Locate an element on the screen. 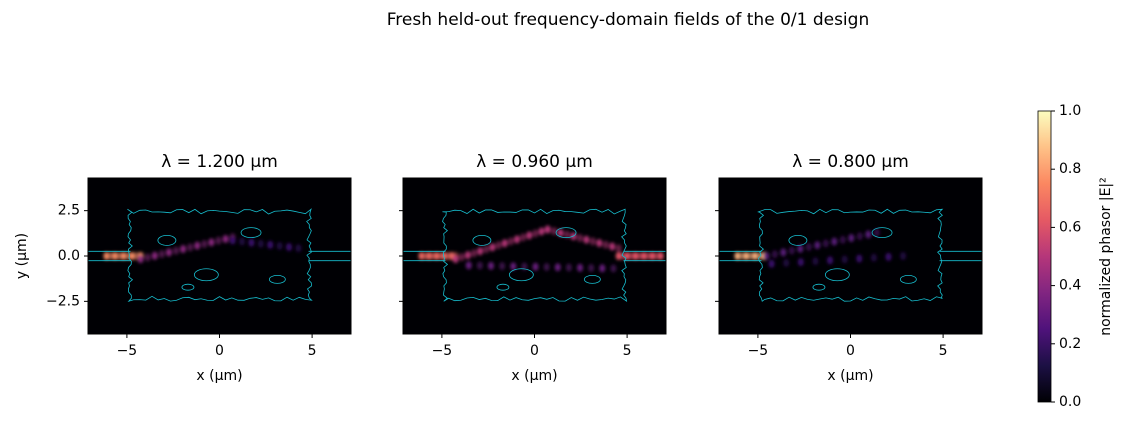  colorbar-tick-label: 0.8 is located at coordinates (1070, 169).